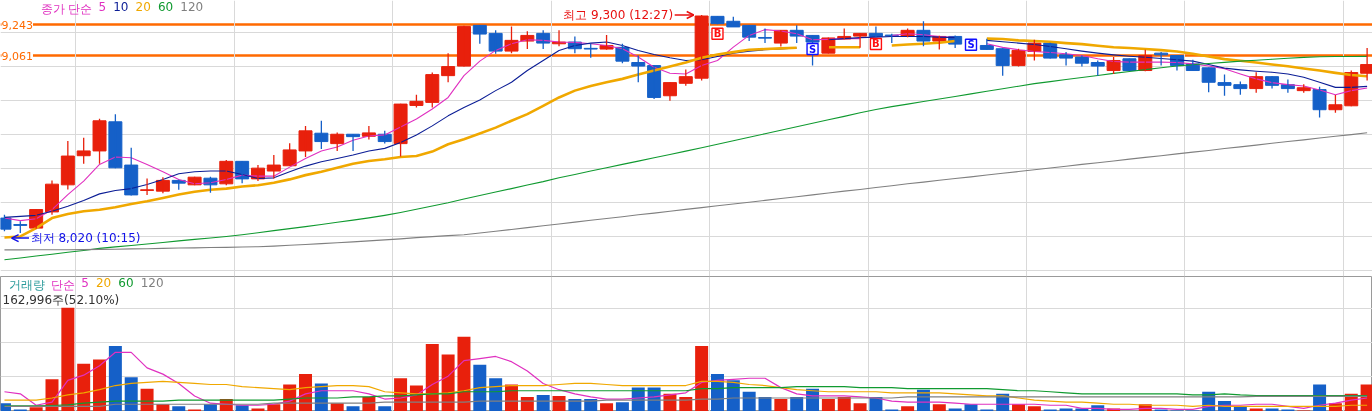 This screenshot has height=411, width=1372. Describe the element at coordinates (121, 7) in the screenshot. I see `text: 10` at that location.